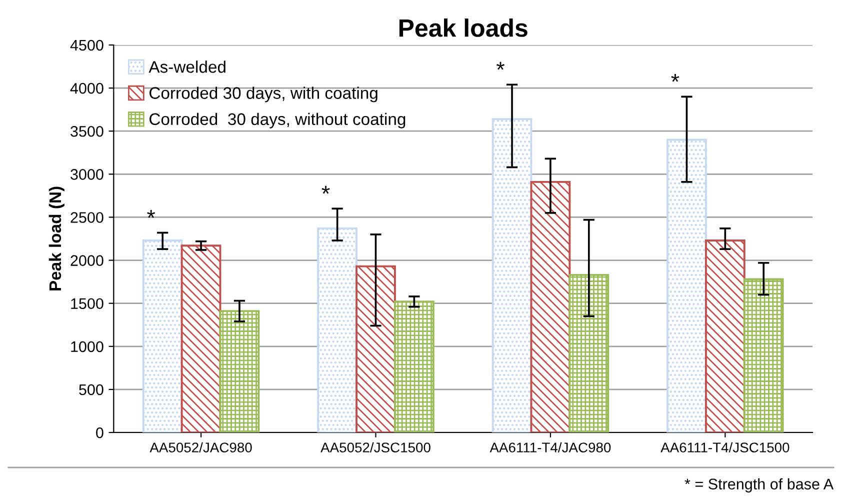 The image size is (842, 500). I want to click on chart-title: Peak loads, so click(463, 27).